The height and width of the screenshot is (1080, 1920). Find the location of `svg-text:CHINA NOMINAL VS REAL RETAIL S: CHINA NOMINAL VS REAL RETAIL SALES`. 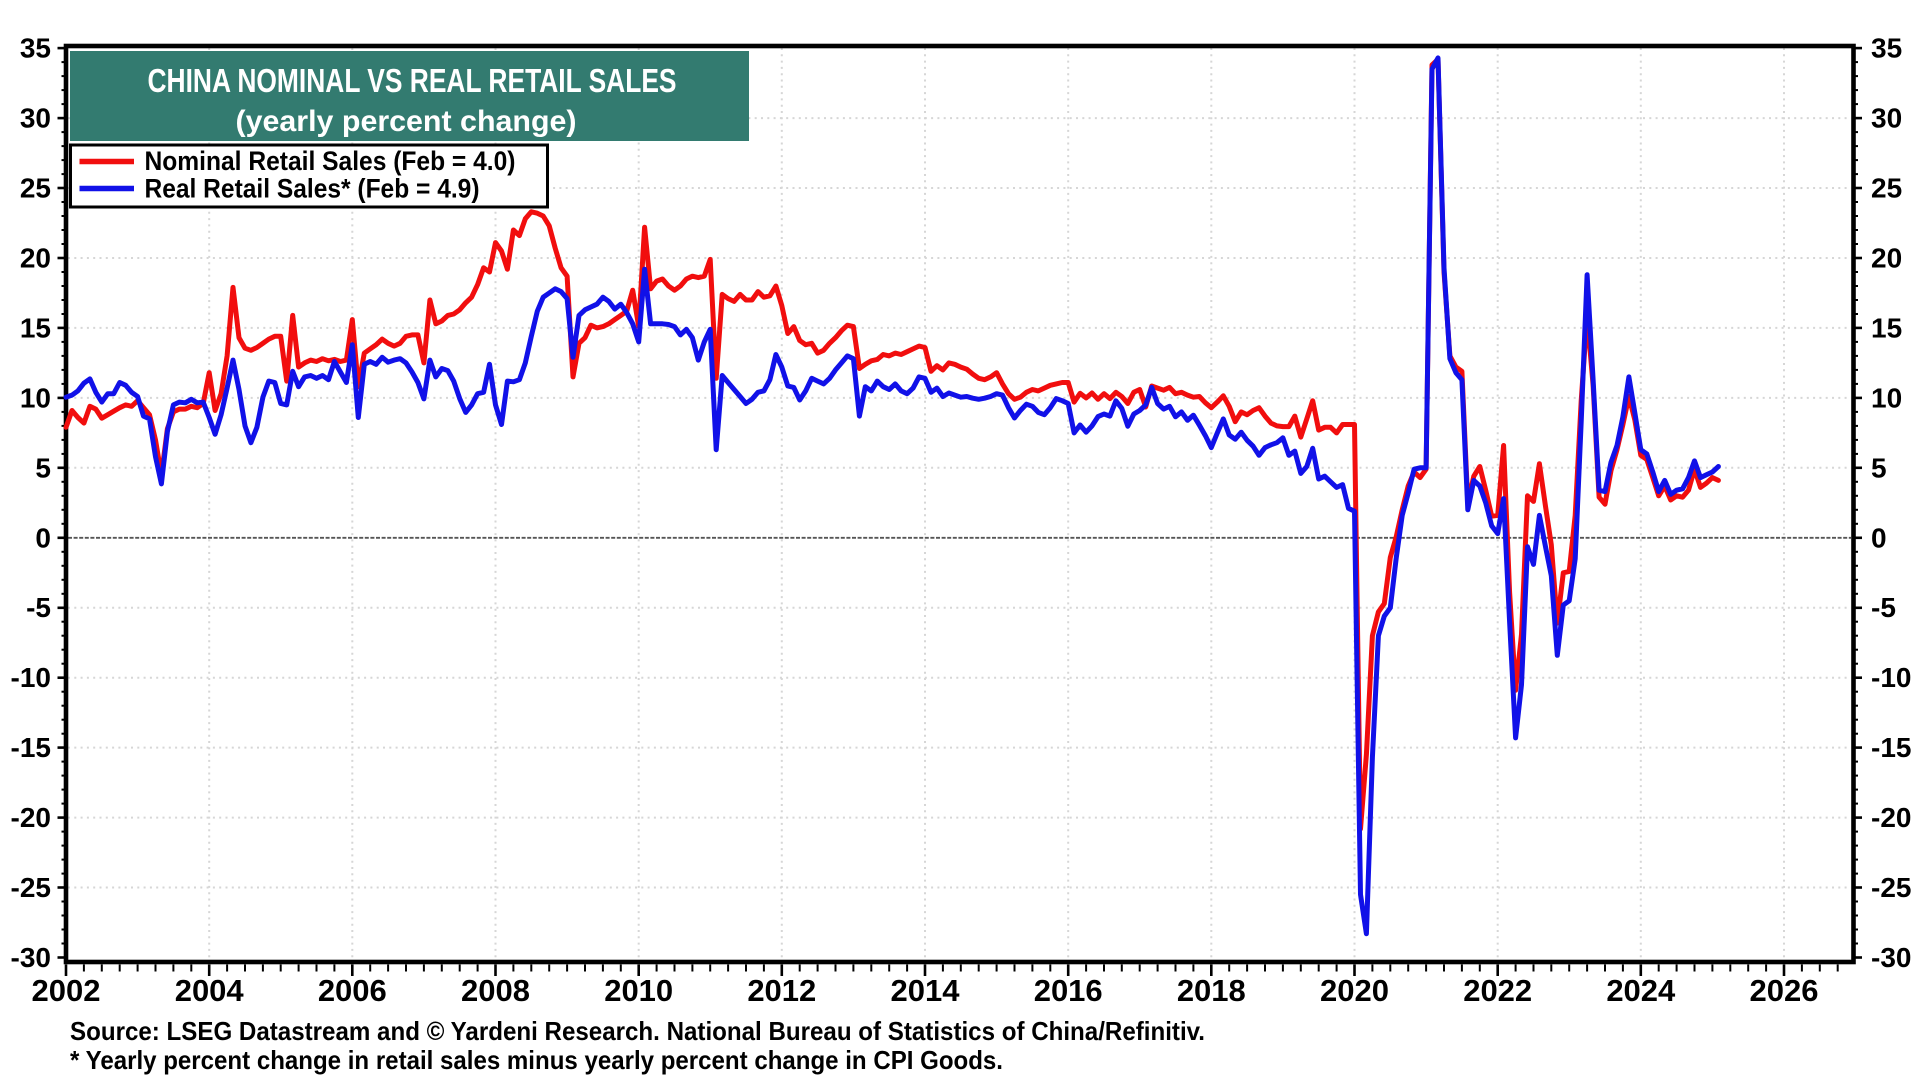

svg-text:CHINA NOMINAL VS REAL RETAIL S: CHINA NOMINAL VS REAL RETAIL SALES is located at coordinates (412, 80).